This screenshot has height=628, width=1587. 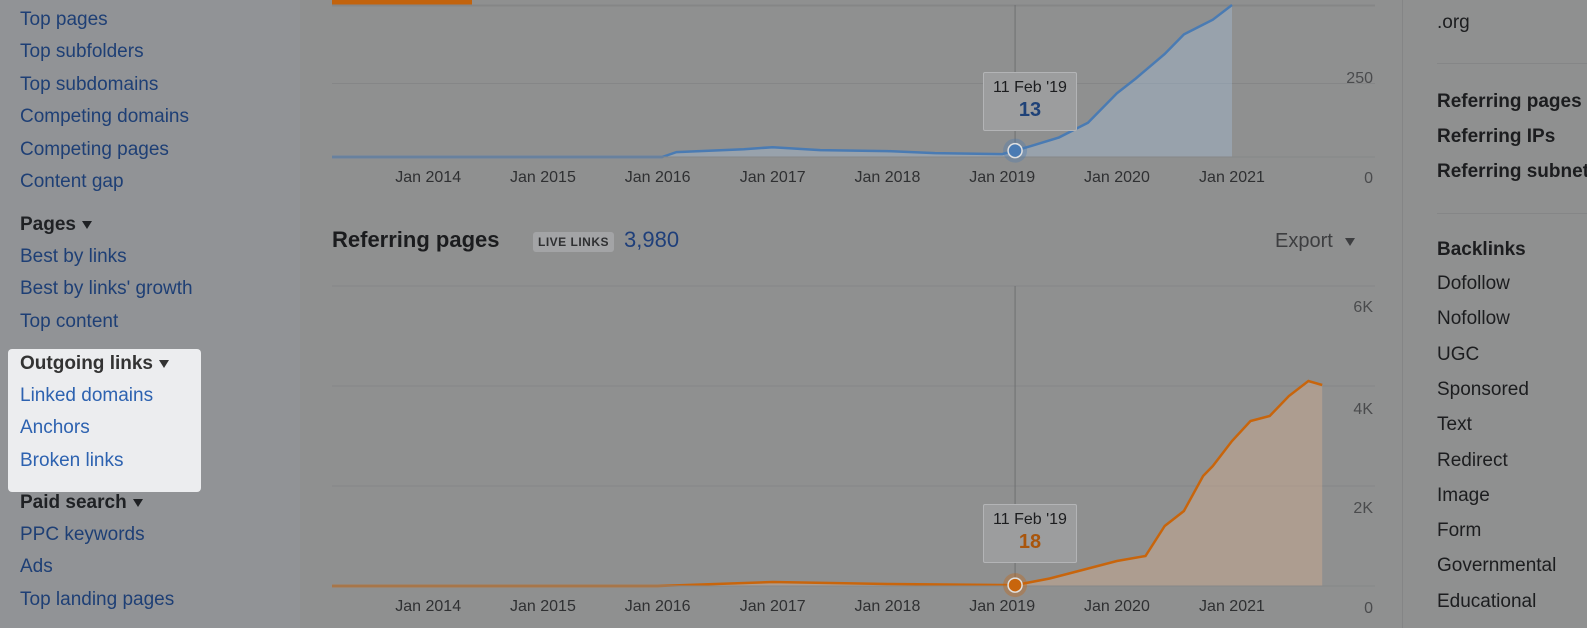 What do you see at coordinates (1363, 307) in the screenshot?
I see `y-tick-label: 6K` at bounding box center [1363, 307].